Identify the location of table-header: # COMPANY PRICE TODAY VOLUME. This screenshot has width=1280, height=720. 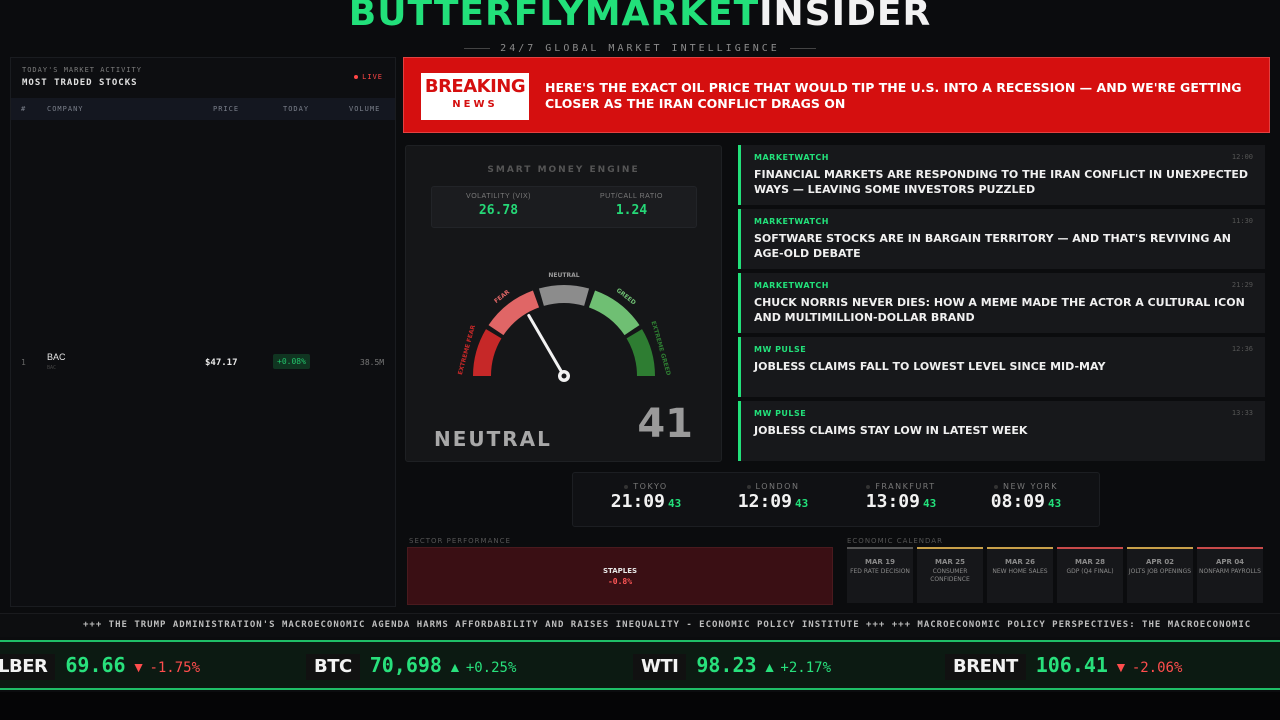
(203, 109).